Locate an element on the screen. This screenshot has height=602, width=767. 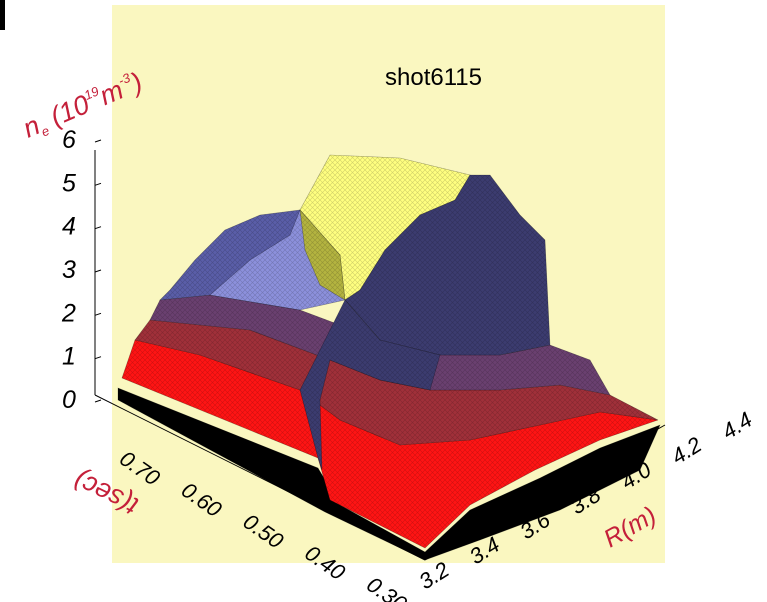
z-ticks: 0 1 2 3 4 5 6 is located at coordinates (81, 270).